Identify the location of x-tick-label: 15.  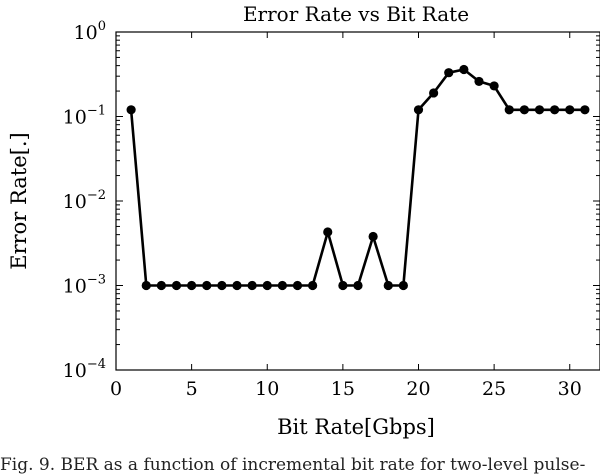
(343, 389).